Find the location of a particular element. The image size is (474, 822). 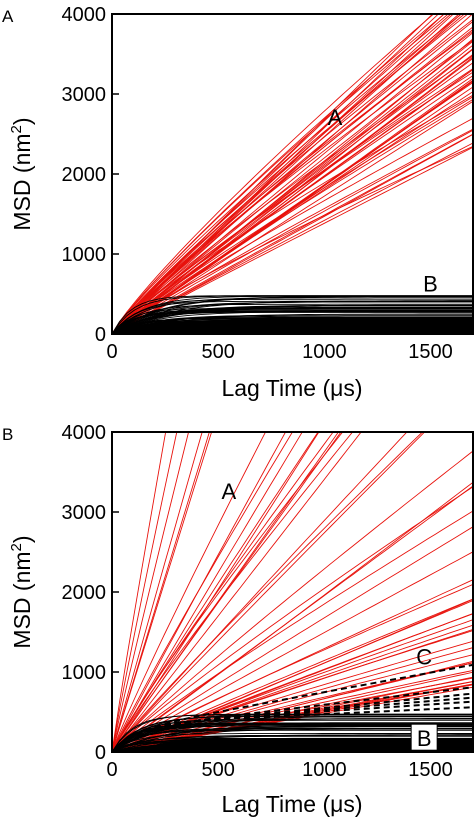

y-tick-label: 4000 is located at coordinates (84, 433).